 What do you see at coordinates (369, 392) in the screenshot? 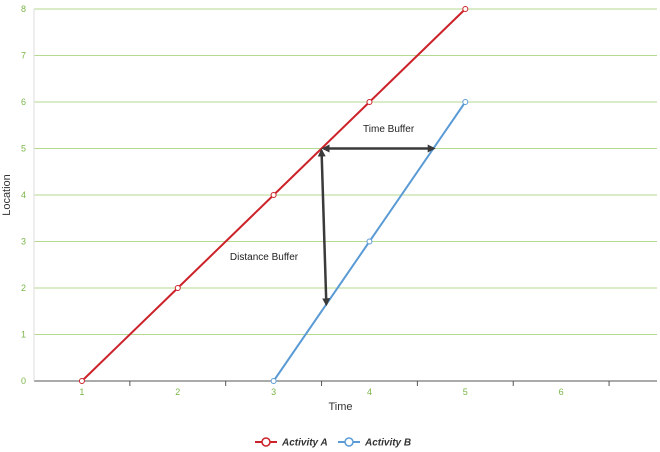
I see `x-tick-label-4: 4` at bounding box center [369, 392].